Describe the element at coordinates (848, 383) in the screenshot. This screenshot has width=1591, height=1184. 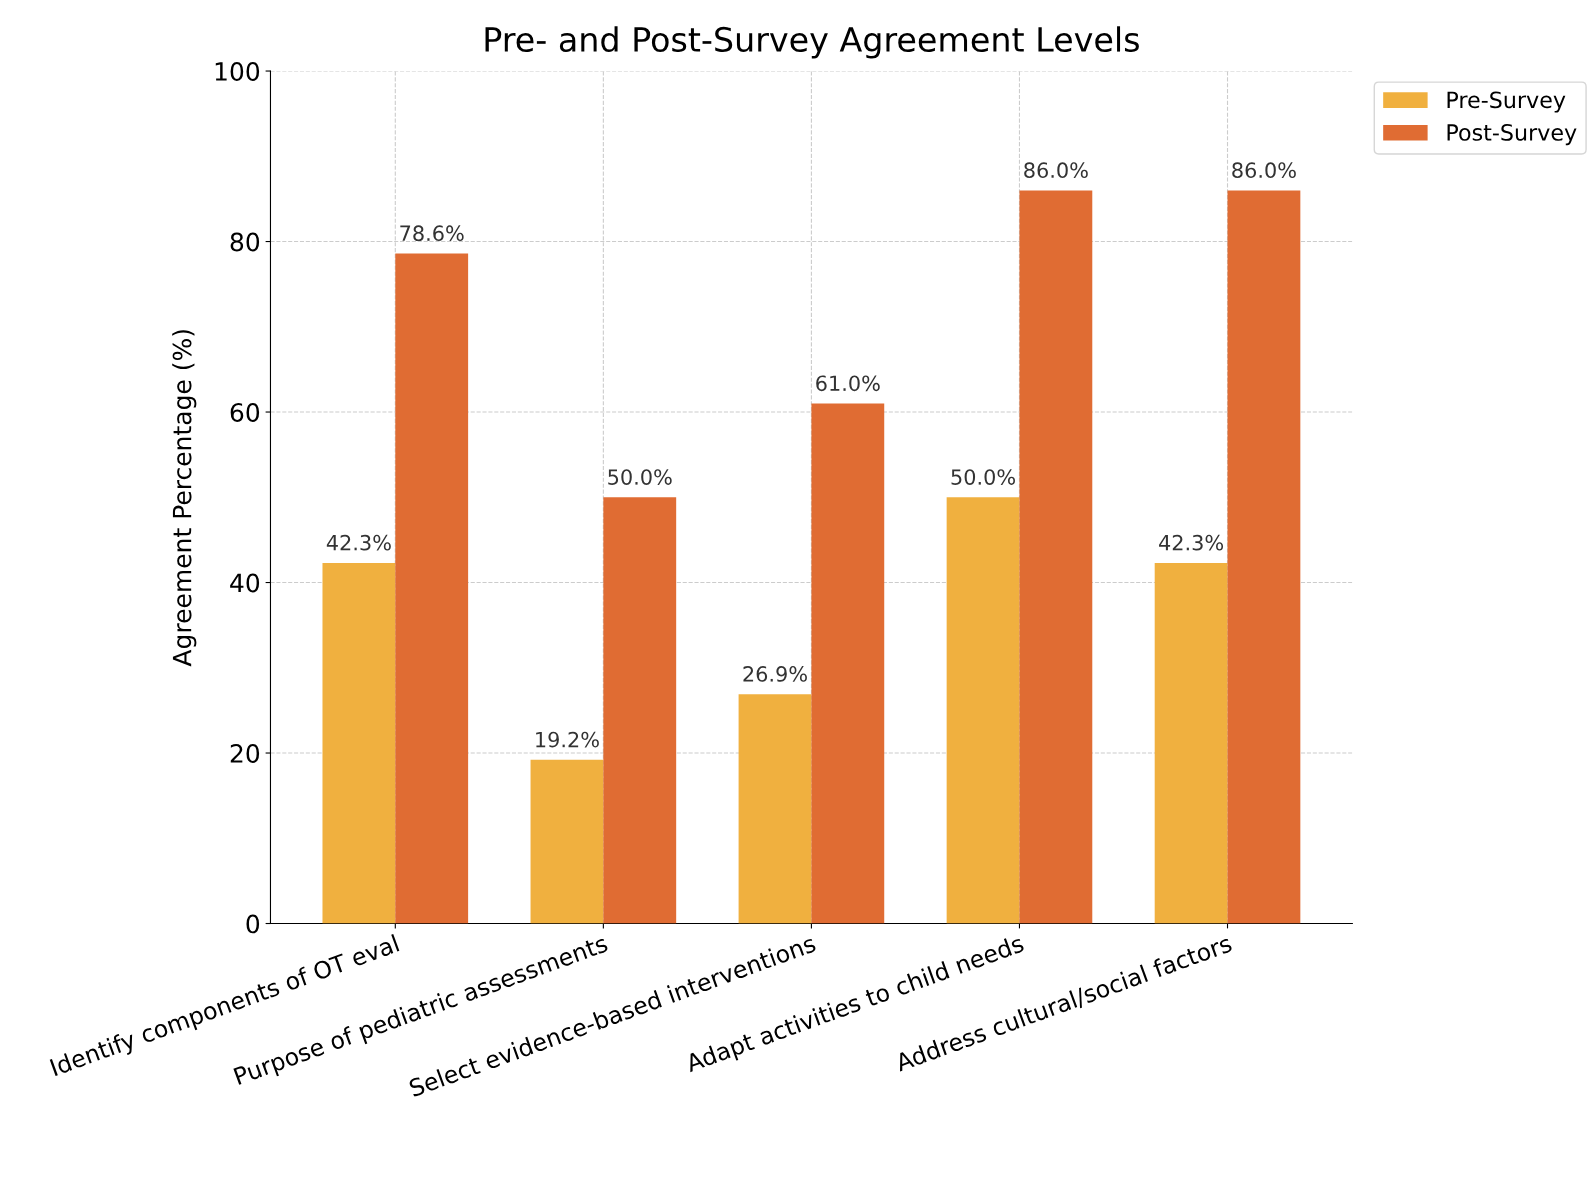
I see `data-label: 61.0%` at that location.